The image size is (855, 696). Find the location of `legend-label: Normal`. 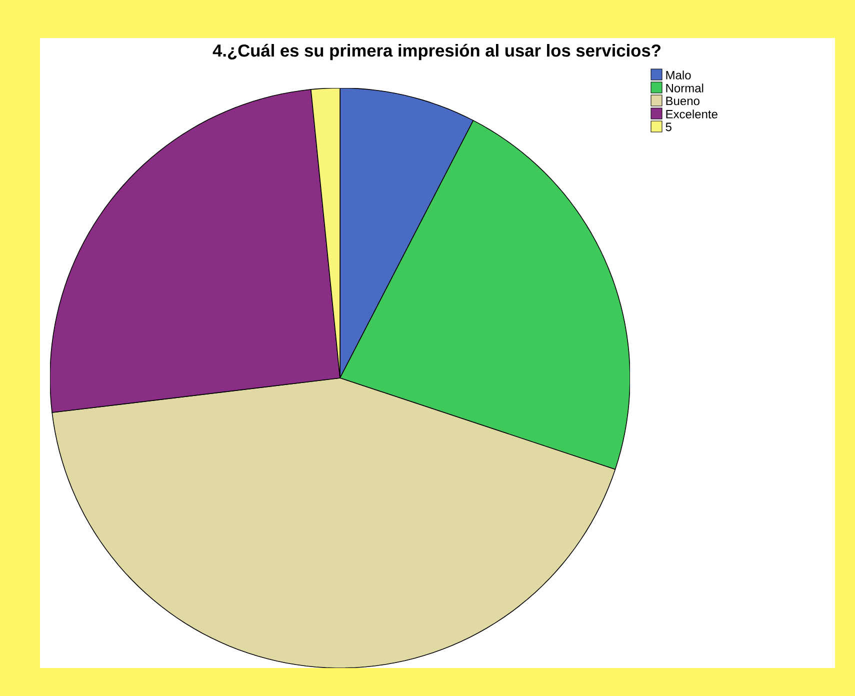

legend-label: Normal is located at coordinates (685, 88).